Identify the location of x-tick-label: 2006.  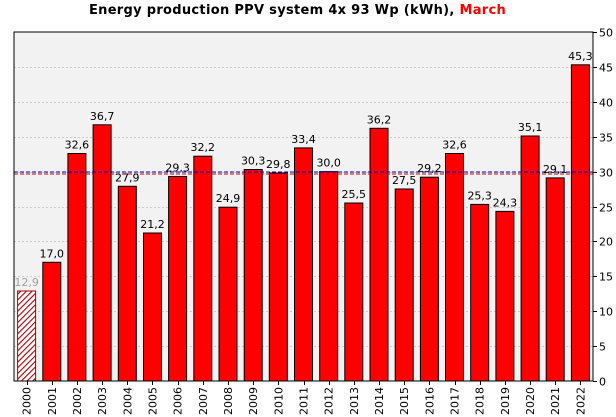
(178, 401).